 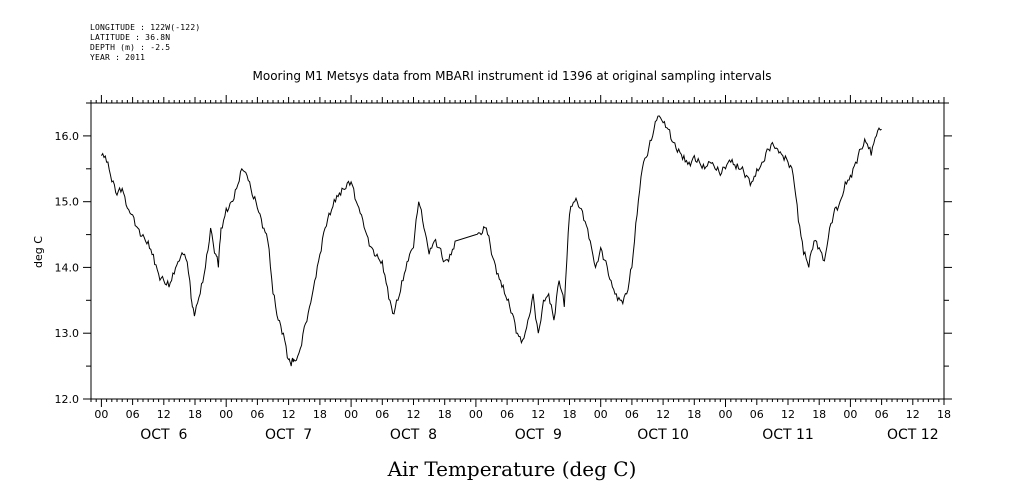 What do you see at coordinates (67, 136) in the screenshot?
I see `y-tick-label: 16.0` at bounding box center [67, 136].